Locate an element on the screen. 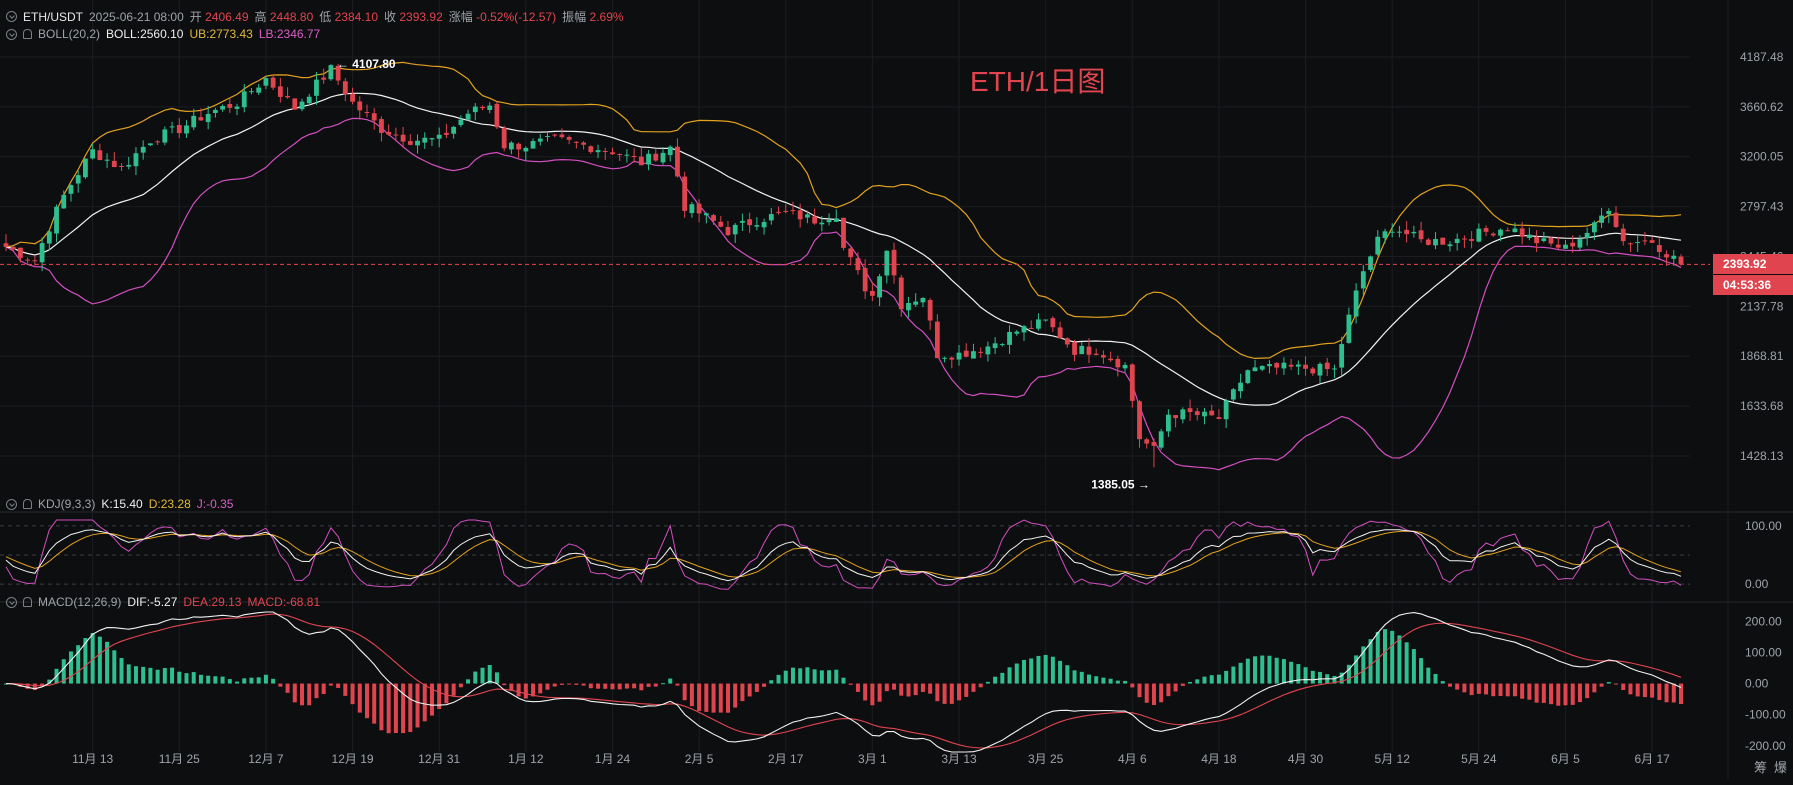 The width and height of the screenshot is (1793, 785). time-tick-label: 4月 18 is located at coordinates (1219, 759).